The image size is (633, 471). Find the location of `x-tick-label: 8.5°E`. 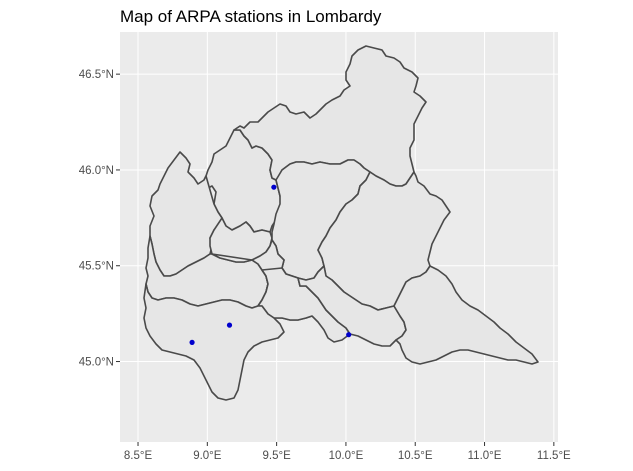

x-tick-label: 8.5°E is located at coordinates (138, 456).